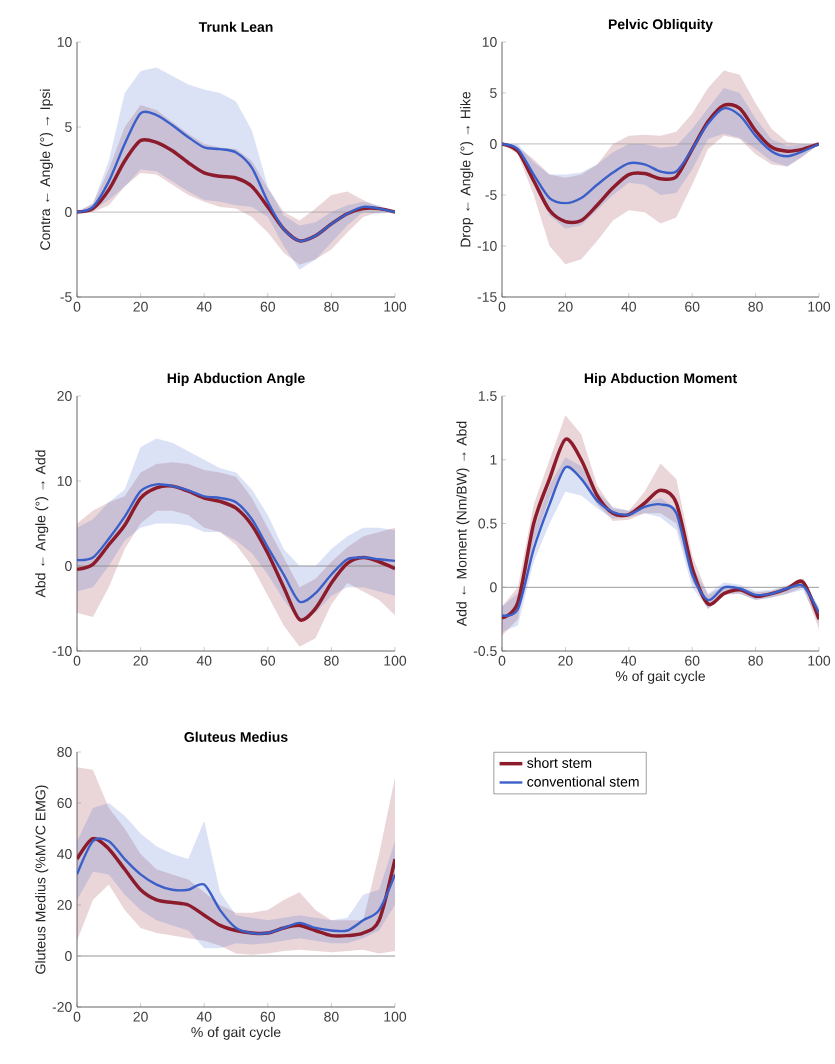  What do you see at coordinates (236, 736) in the screenshot?
I see `chart-title: Gluteus Medius` at bounding box center [236, 736].